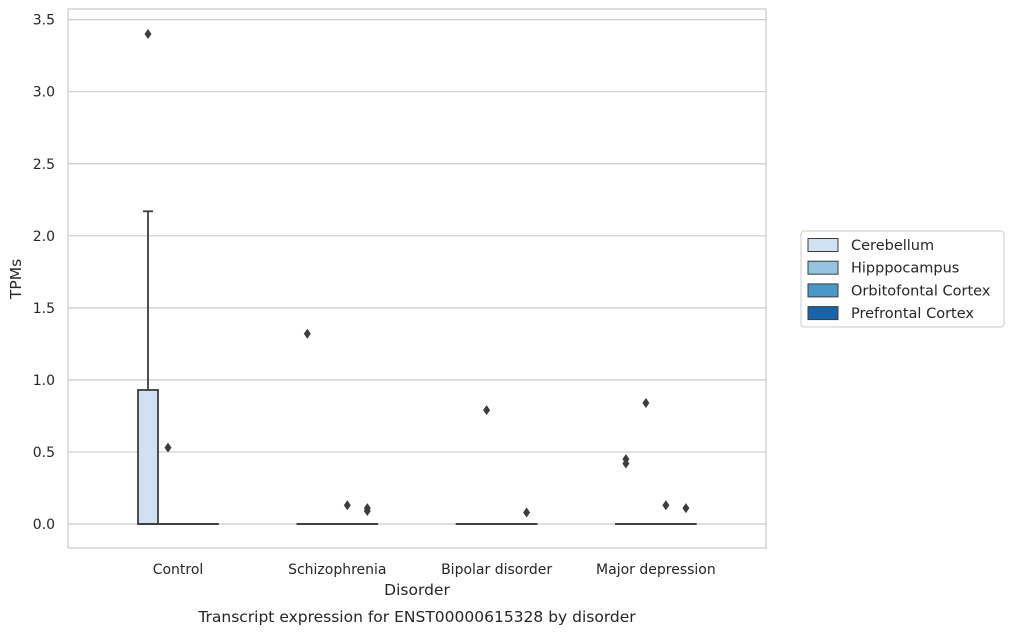  Describe the element at coordinates (148, 367) in the screenshot. I see `box-cerebellum` at that location.